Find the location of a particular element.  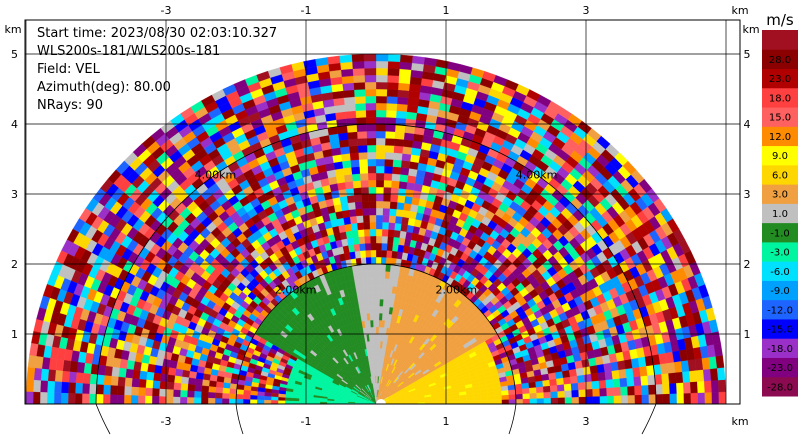

range-ring-label: 4.00km is located at coordinates (537, 175).